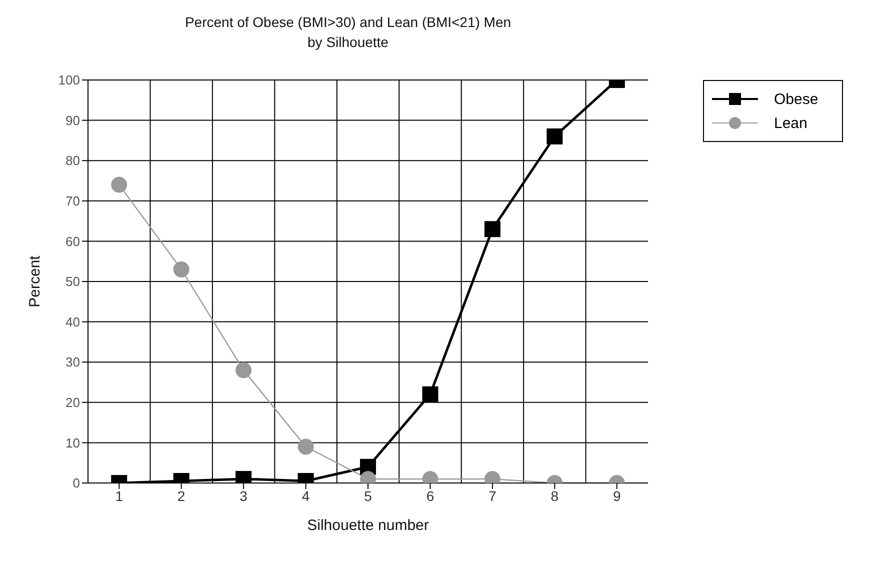 The width and height of the screenshot is (885, 566). Describe the element at coordinates (368, 496) in the screenshot. I see `x-tick-label: 5` at that location.